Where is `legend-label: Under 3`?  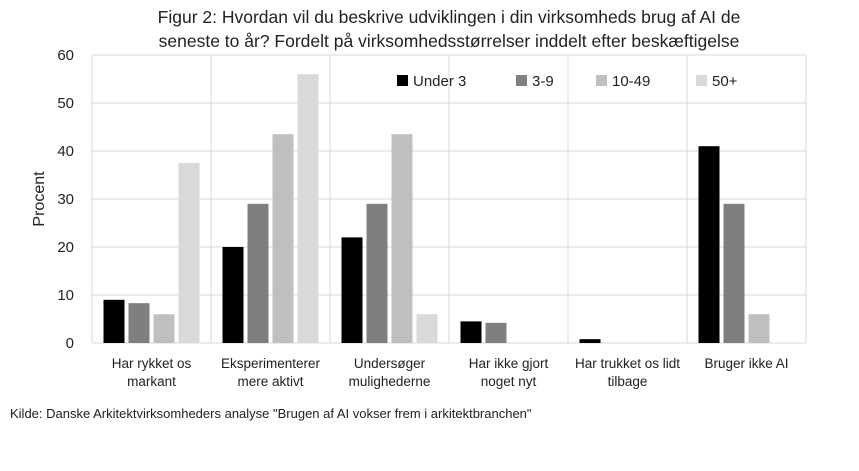
legend-label: Under 3 is located at coordinates (439, 81).